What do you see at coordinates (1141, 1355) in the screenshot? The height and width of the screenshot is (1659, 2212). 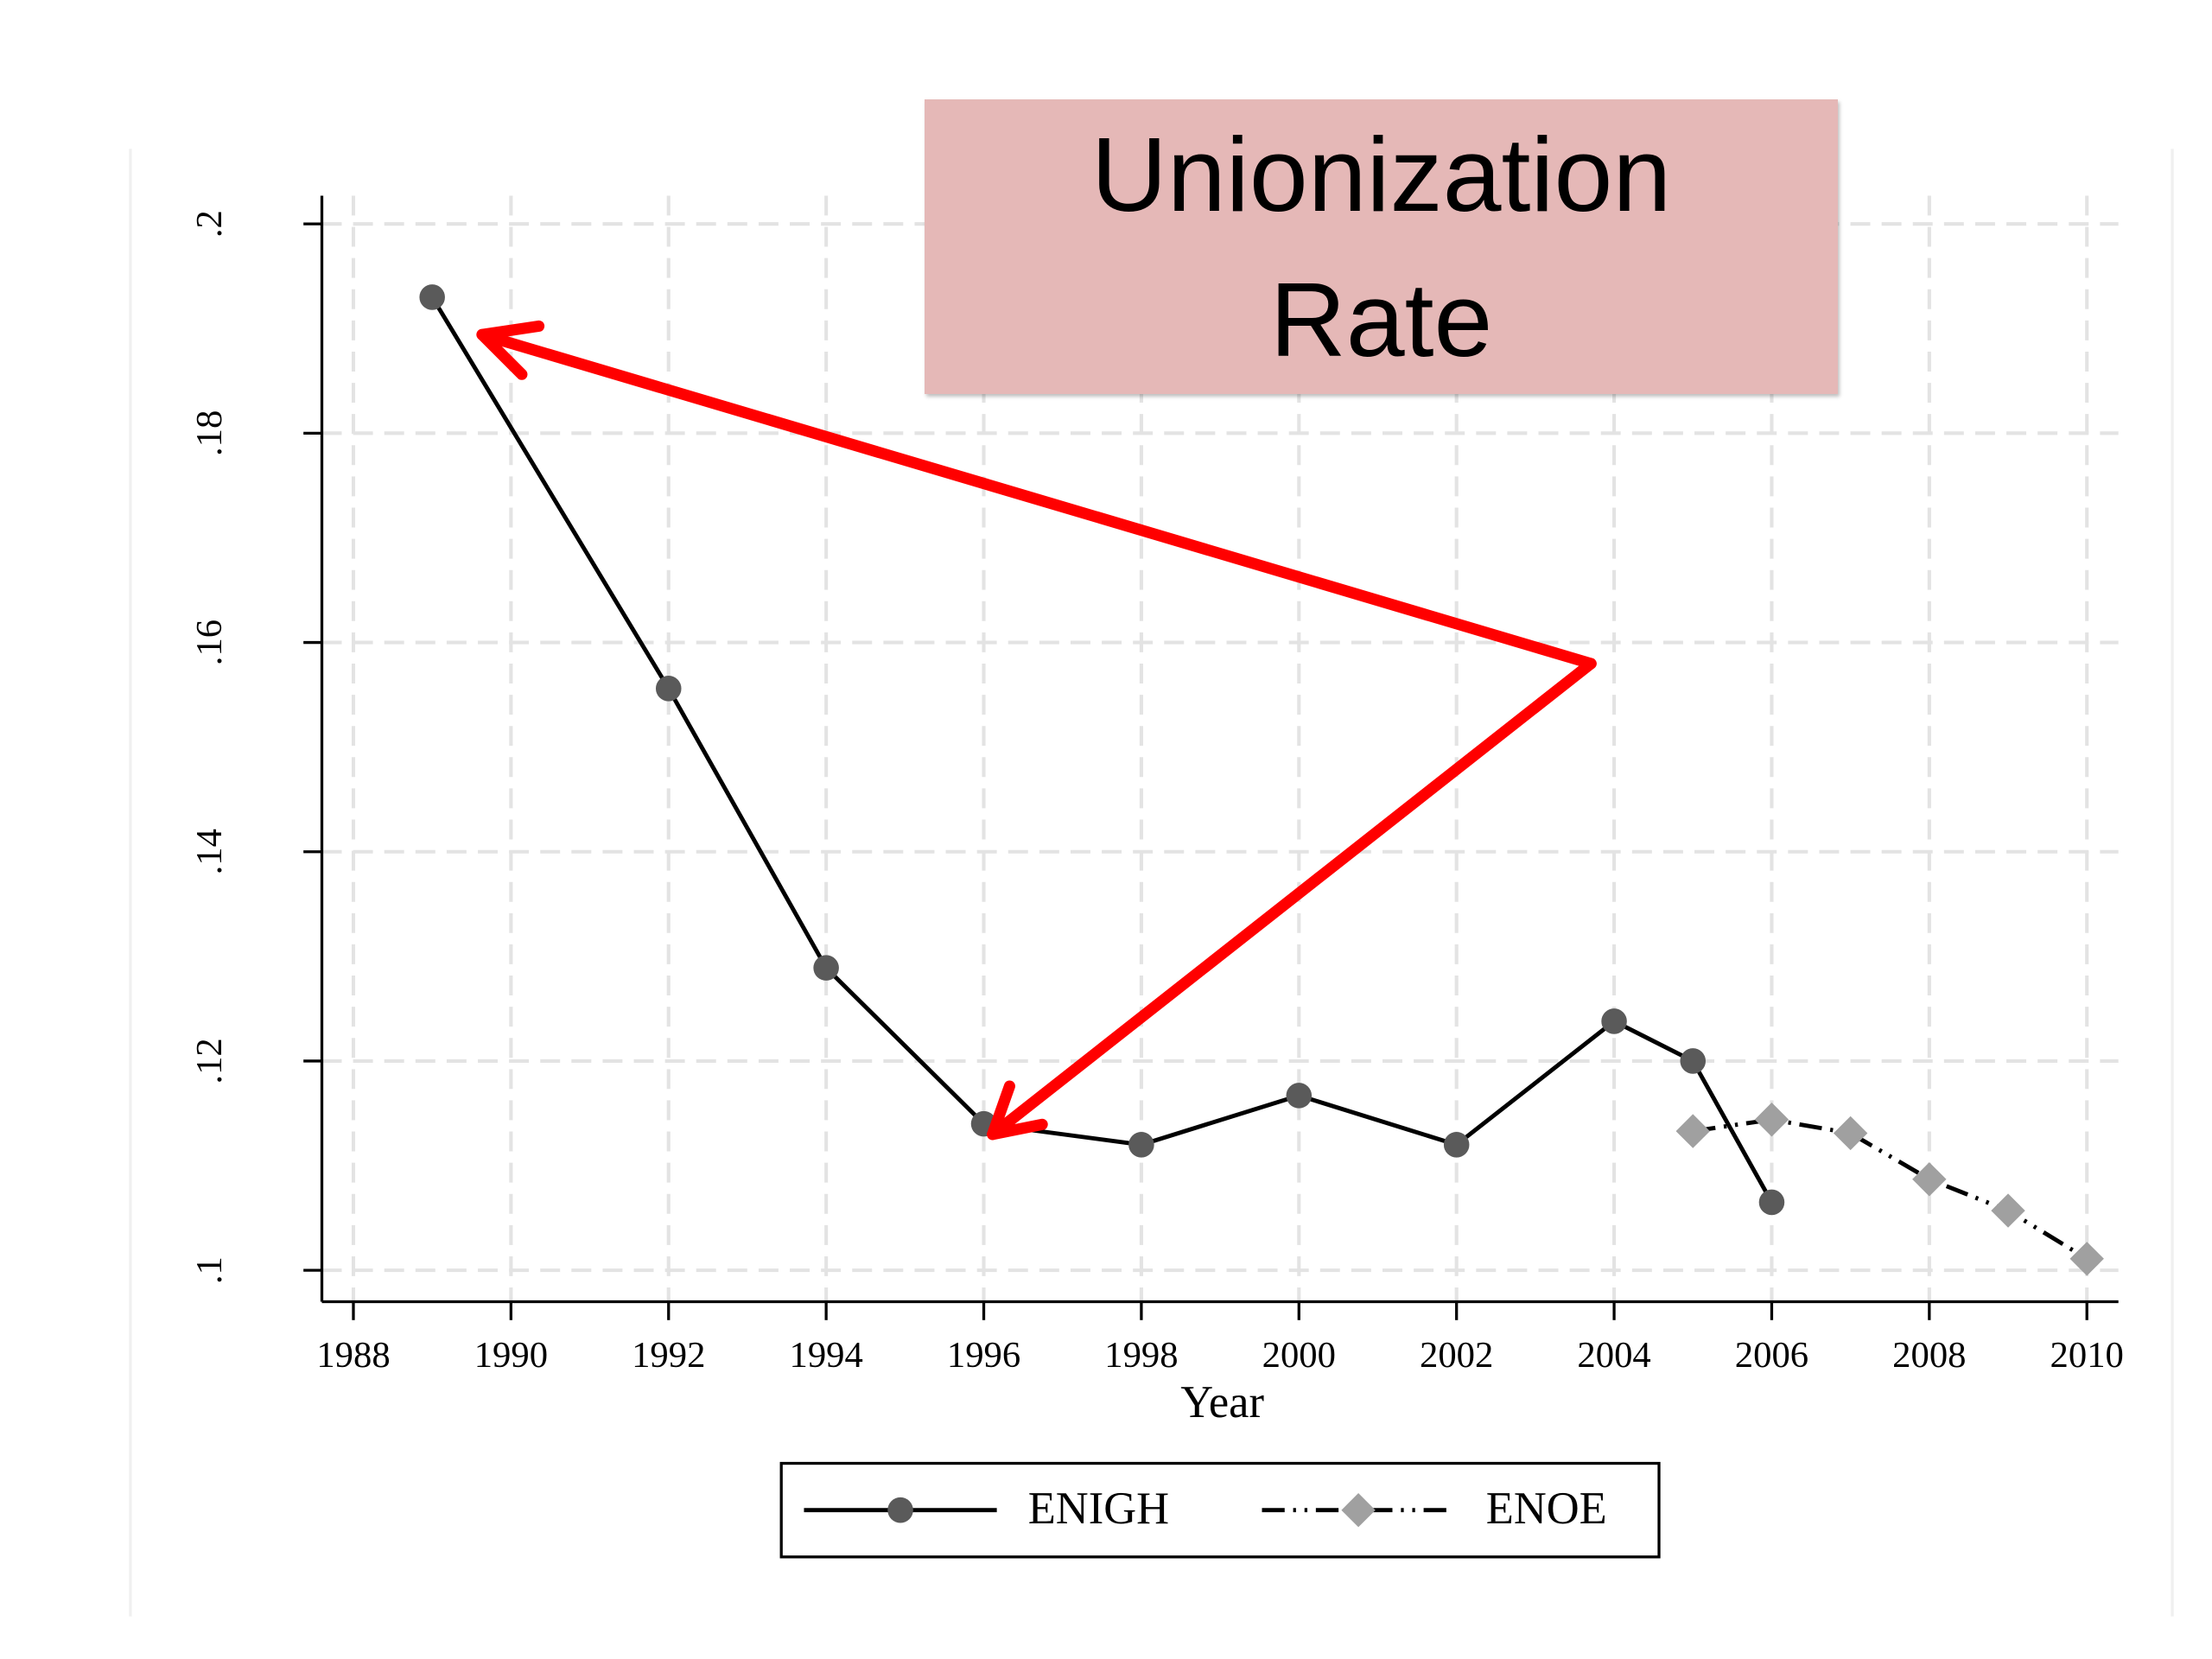 I see `x-tick-label: 1998` at bounding box center [1141, 1355].